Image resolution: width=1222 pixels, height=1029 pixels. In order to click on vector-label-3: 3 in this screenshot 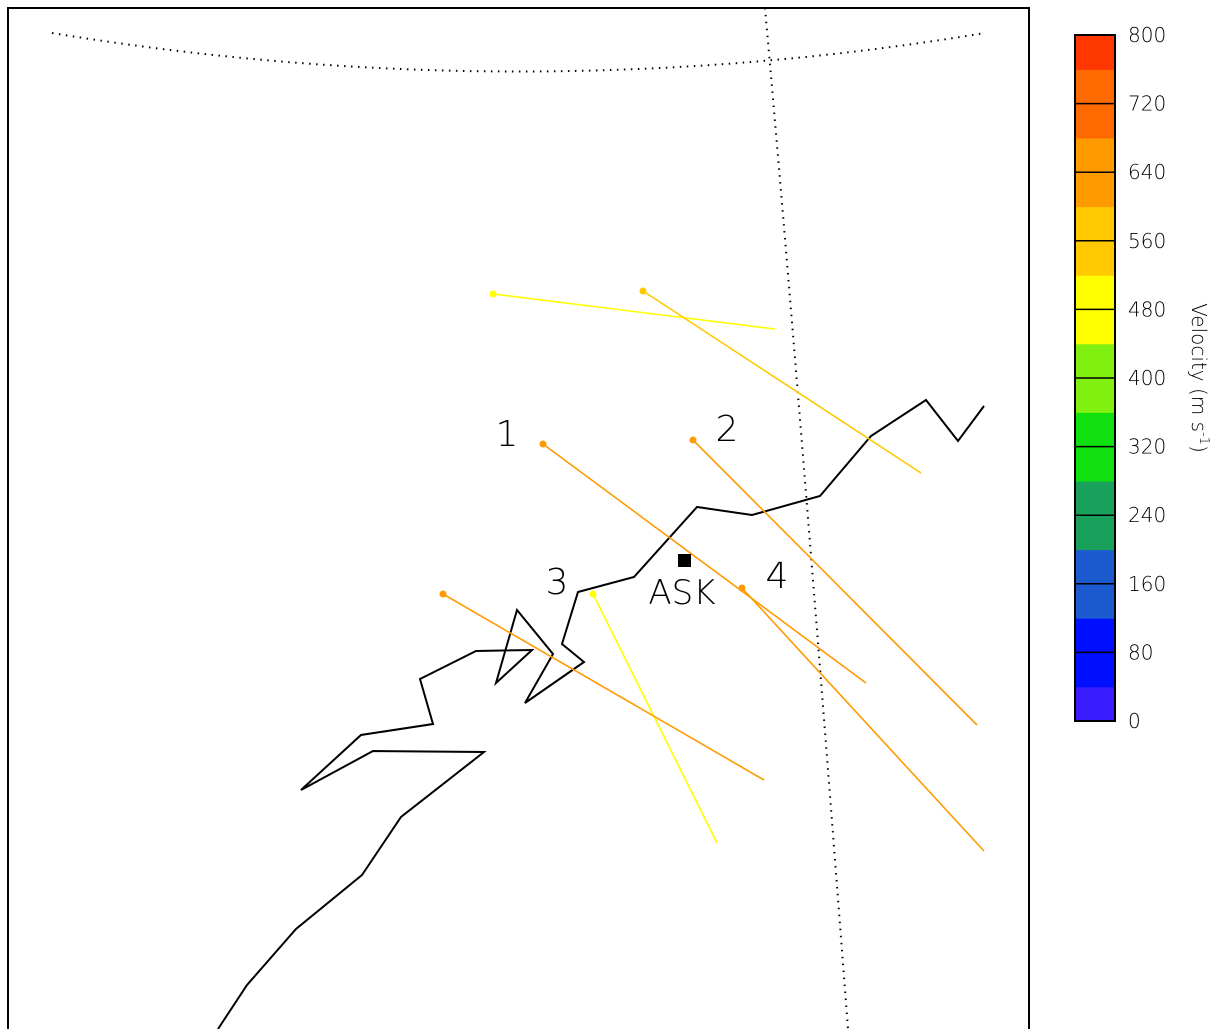, I will do `click(557, 582)`.